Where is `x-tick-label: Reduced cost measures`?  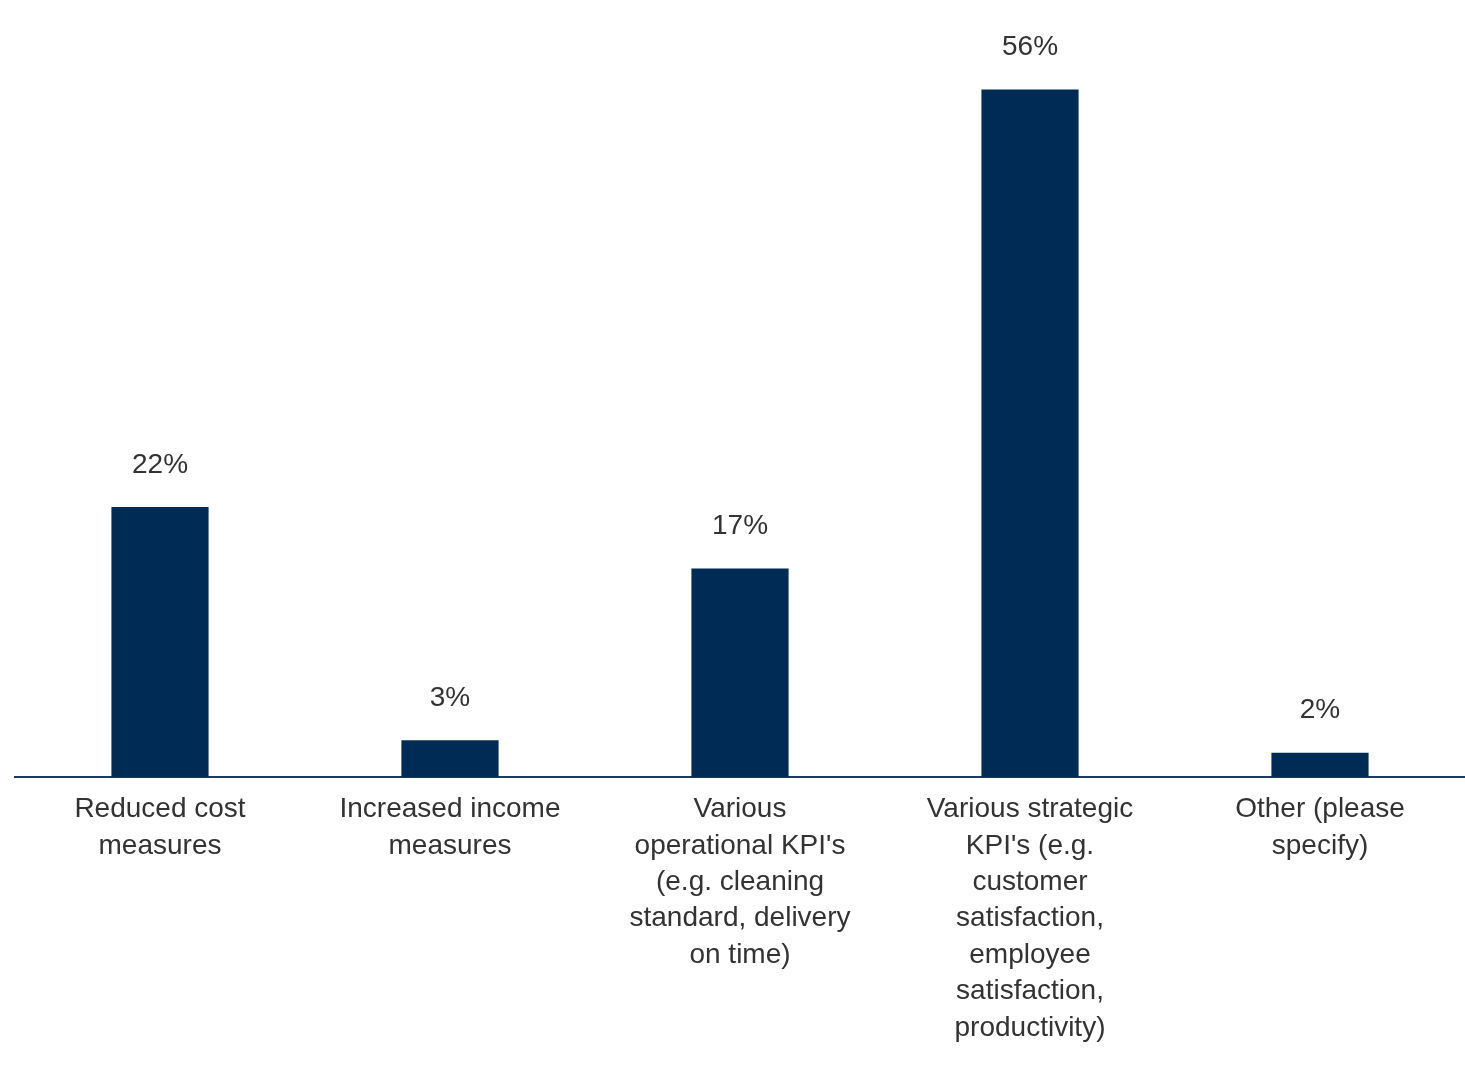
x-tick-label: Reduced cost measures is located at coordinates (160, 826).